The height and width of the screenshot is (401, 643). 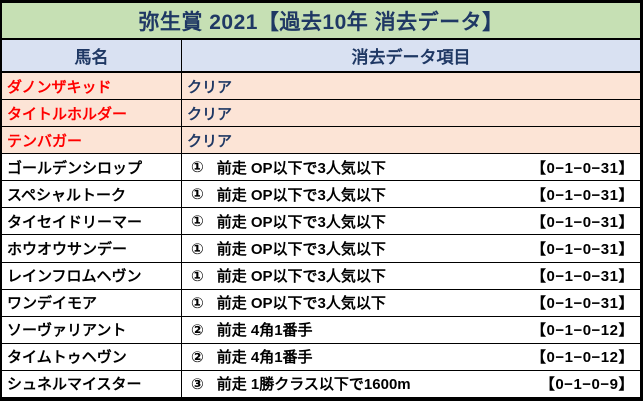 I want to click on horse-name-cell: ホウオウサンデー, so click(x=92, y=248).